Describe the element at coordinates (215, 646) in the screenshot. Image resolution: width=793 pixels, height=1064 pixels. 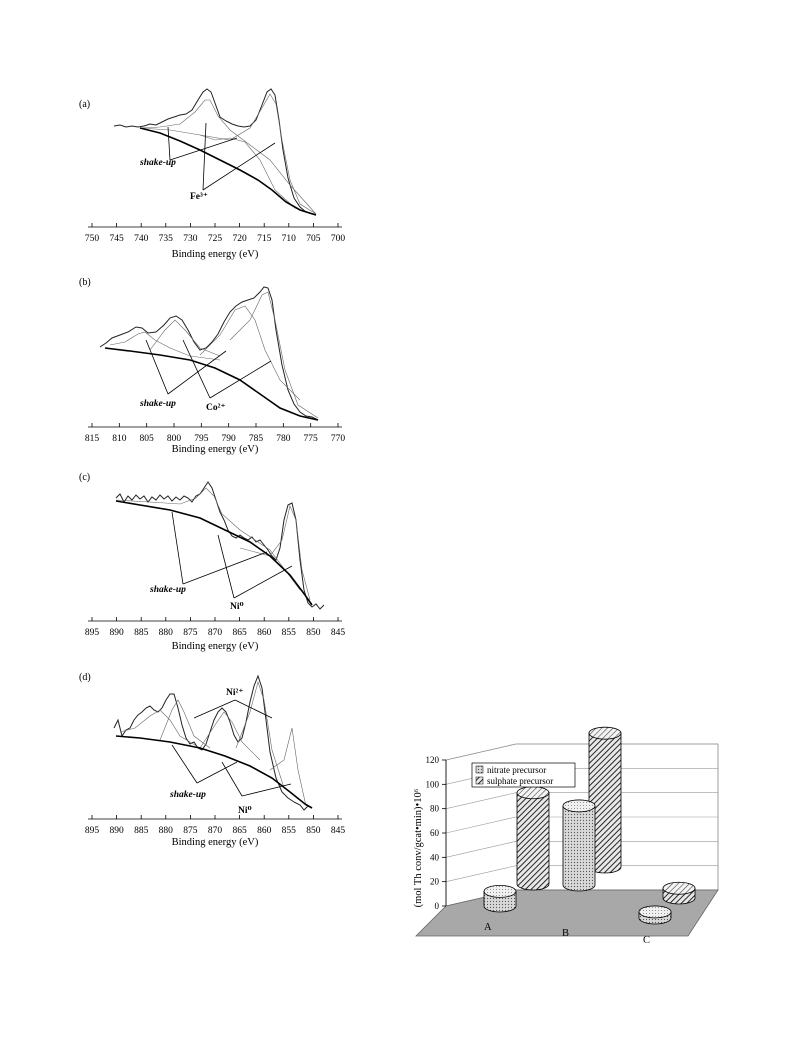
I see `x-axis-title-c: Binding energy (eV)` at that location.